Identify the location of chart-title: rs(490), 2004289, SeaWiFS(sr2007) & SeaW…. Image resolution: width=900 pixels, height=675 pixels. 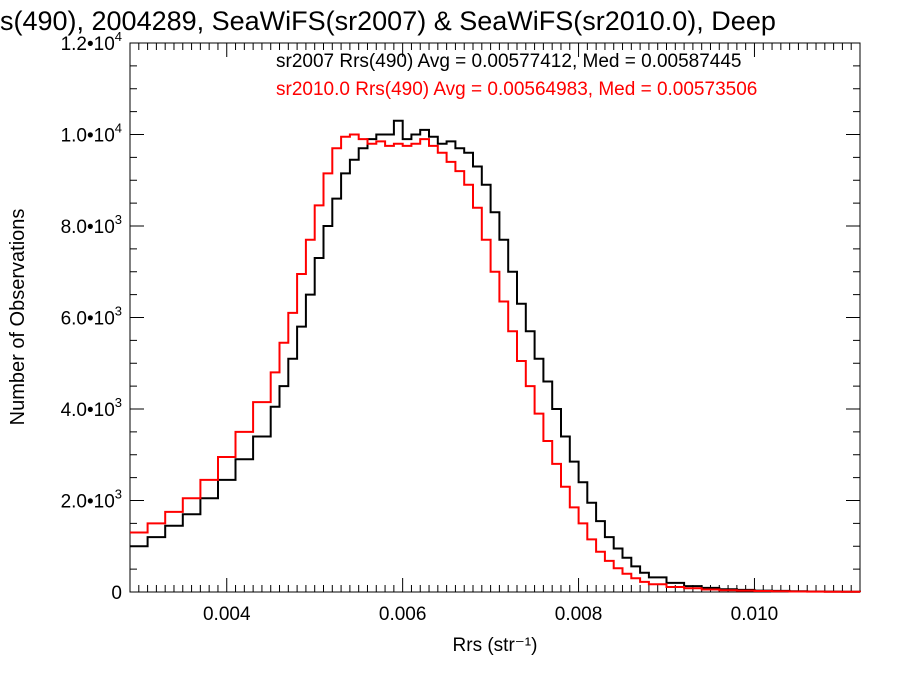
(388, 21).